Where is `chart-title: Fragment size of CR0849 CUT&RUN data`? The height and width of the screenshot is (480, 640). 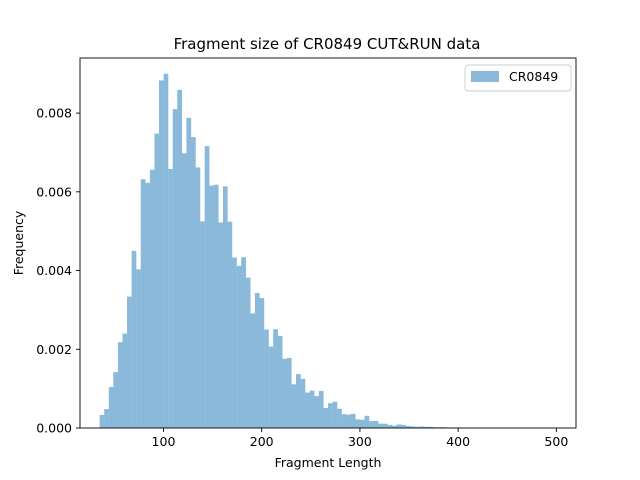
chart-title: Fragment size of CR0849 CUT&RUN data is located at coordinates (327, 44).